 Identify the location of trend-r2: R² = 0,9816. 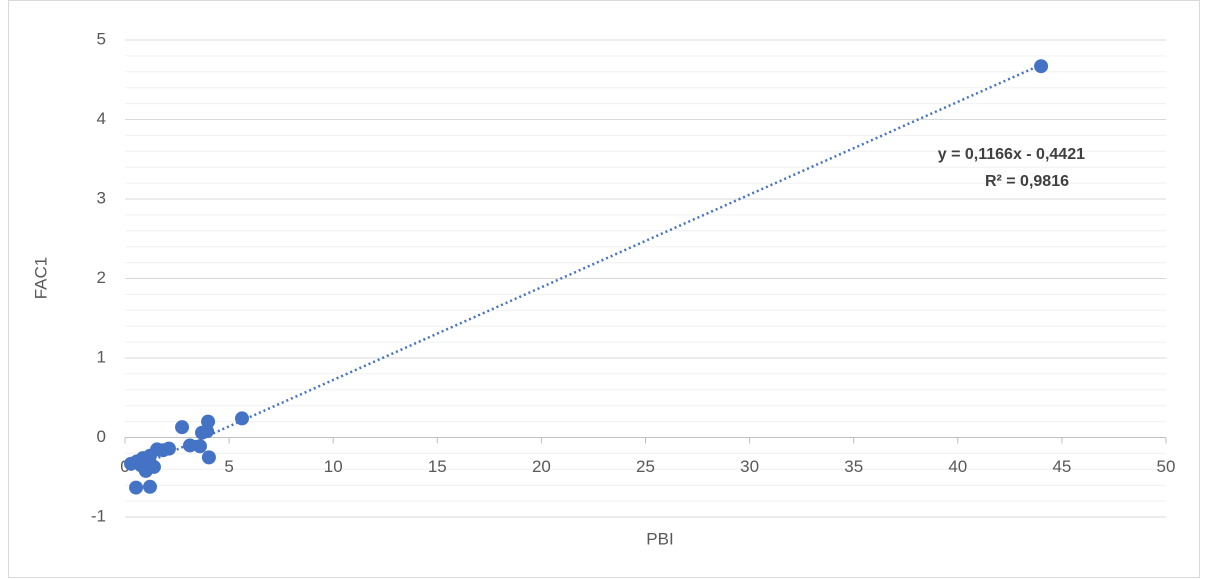
(1027, 181).